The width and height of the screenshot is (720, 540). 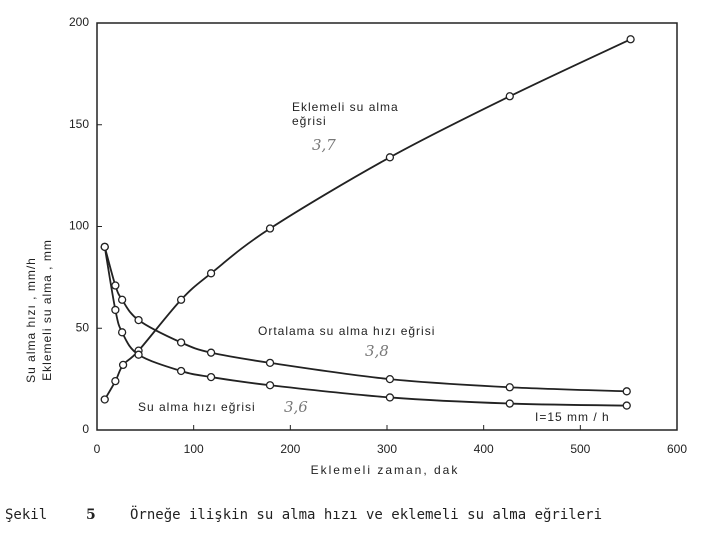 What do you see at coordinates (91, 515) in the screenshot?
I see `caption-number: 5` at bounding box center [91, 515].